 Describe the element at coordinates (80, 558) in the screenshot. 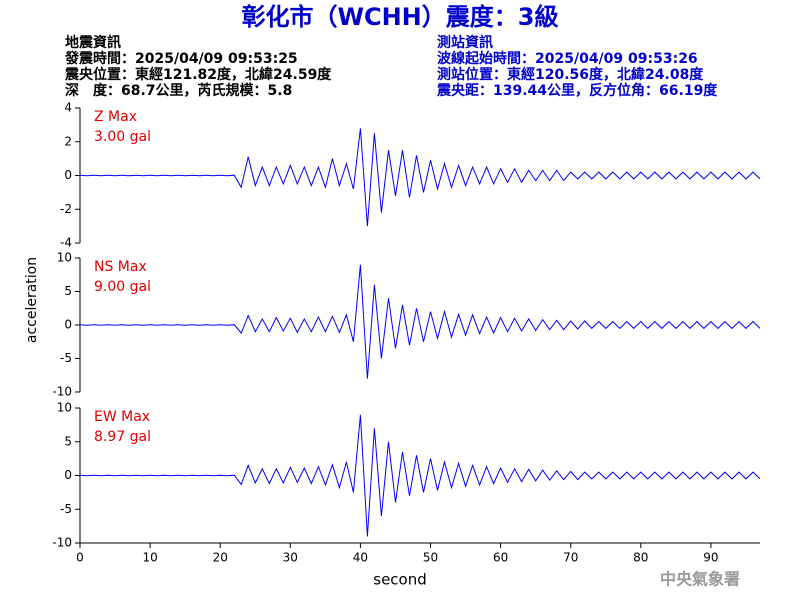

I see `x-tick-label: 0` at that location.